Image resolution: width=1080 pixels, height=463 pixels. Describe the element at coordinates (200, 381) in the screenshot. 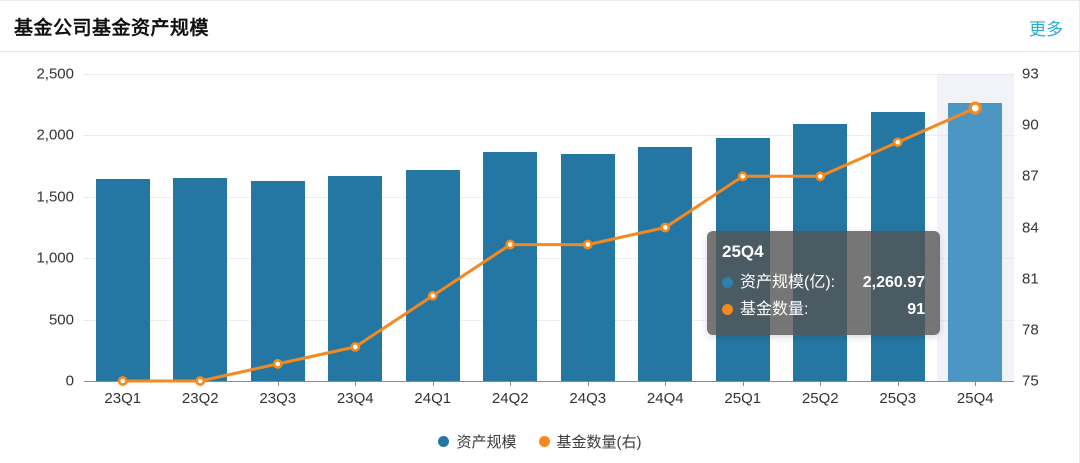

I see `line-marker-23Q2` at that location.